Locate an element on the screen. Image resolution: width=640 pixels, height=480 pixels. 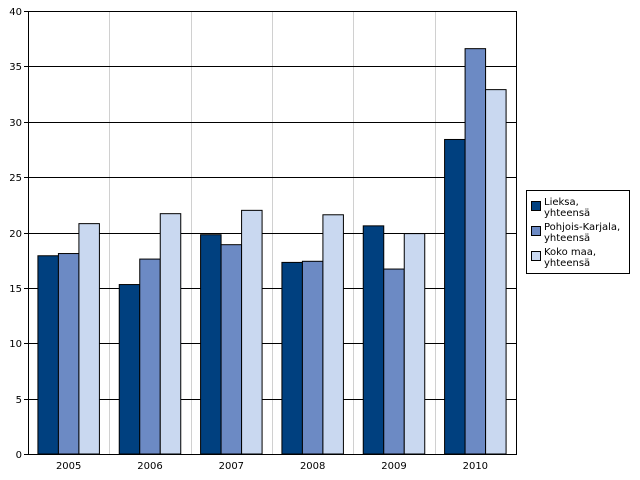
legend-label-pohjois-karjala: Pohjois-Karjala, yhteensä is located at coordinates (582, 233).